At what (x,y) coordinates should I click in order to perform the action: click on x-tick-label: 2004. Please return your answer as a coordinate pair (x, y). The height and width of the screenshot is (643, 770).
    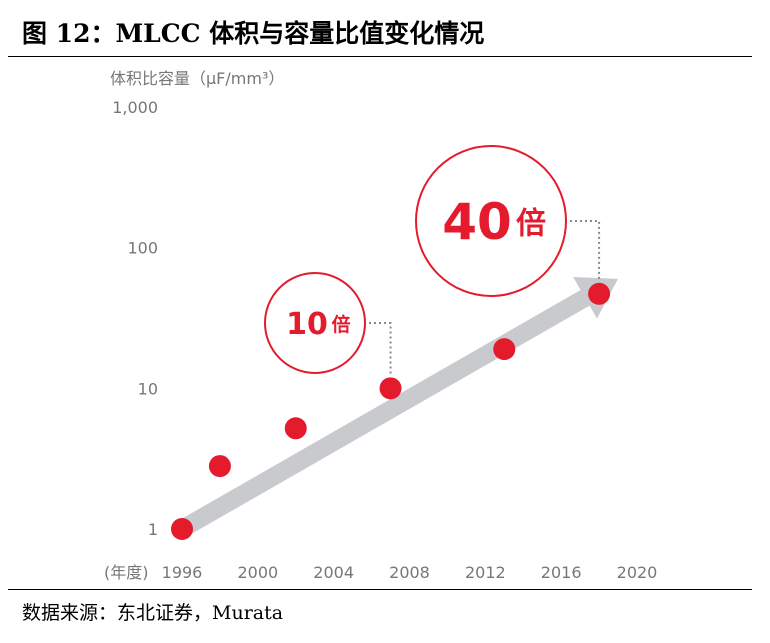
    Looking at the image, I should click on (333, 572).